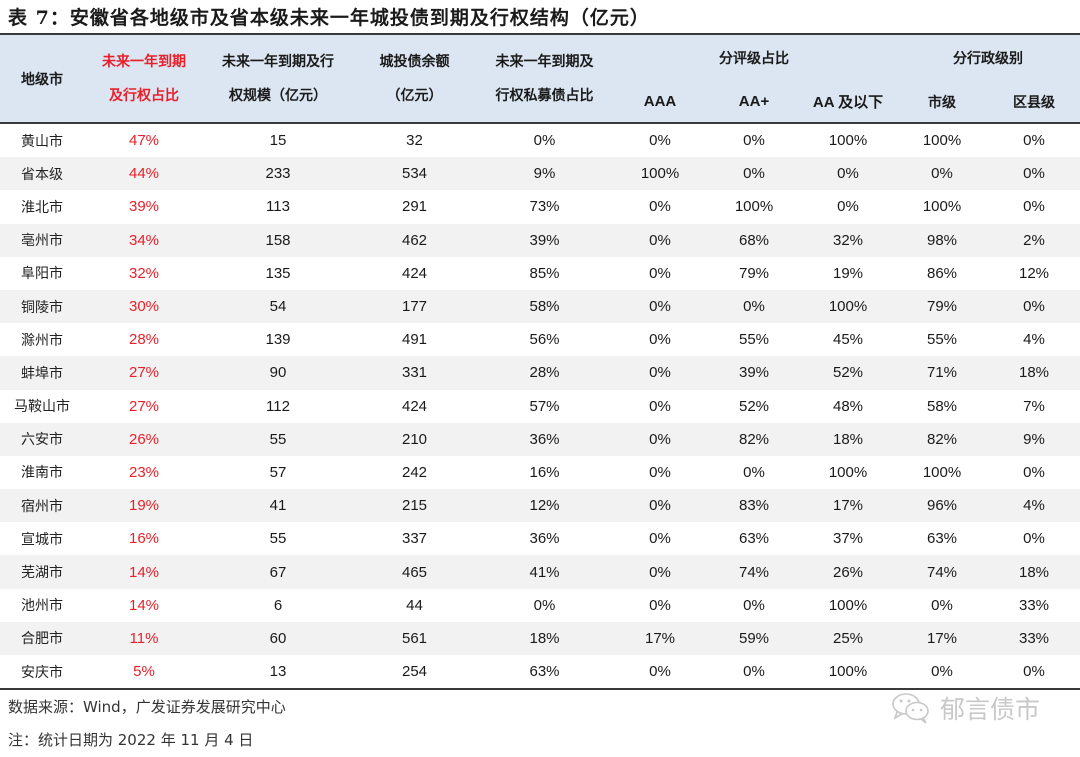 Image resolution: width=1080 pixels, height=757 pixels. I want to click on row-city: 省本级, so click(42, 174).